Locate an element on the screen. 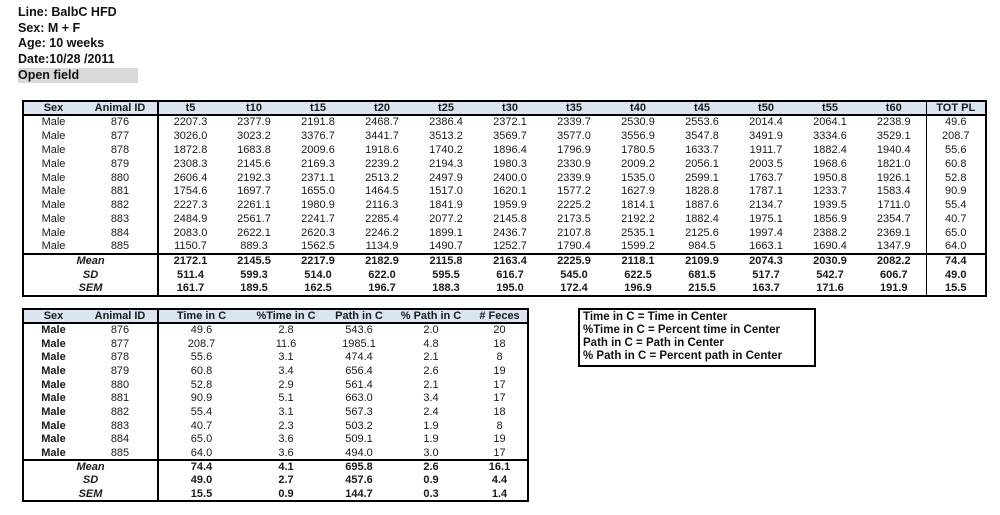 The height and width of the screenshot is (515, 1000). table-cell: 2125.6 is located at coordinates (702, 233).